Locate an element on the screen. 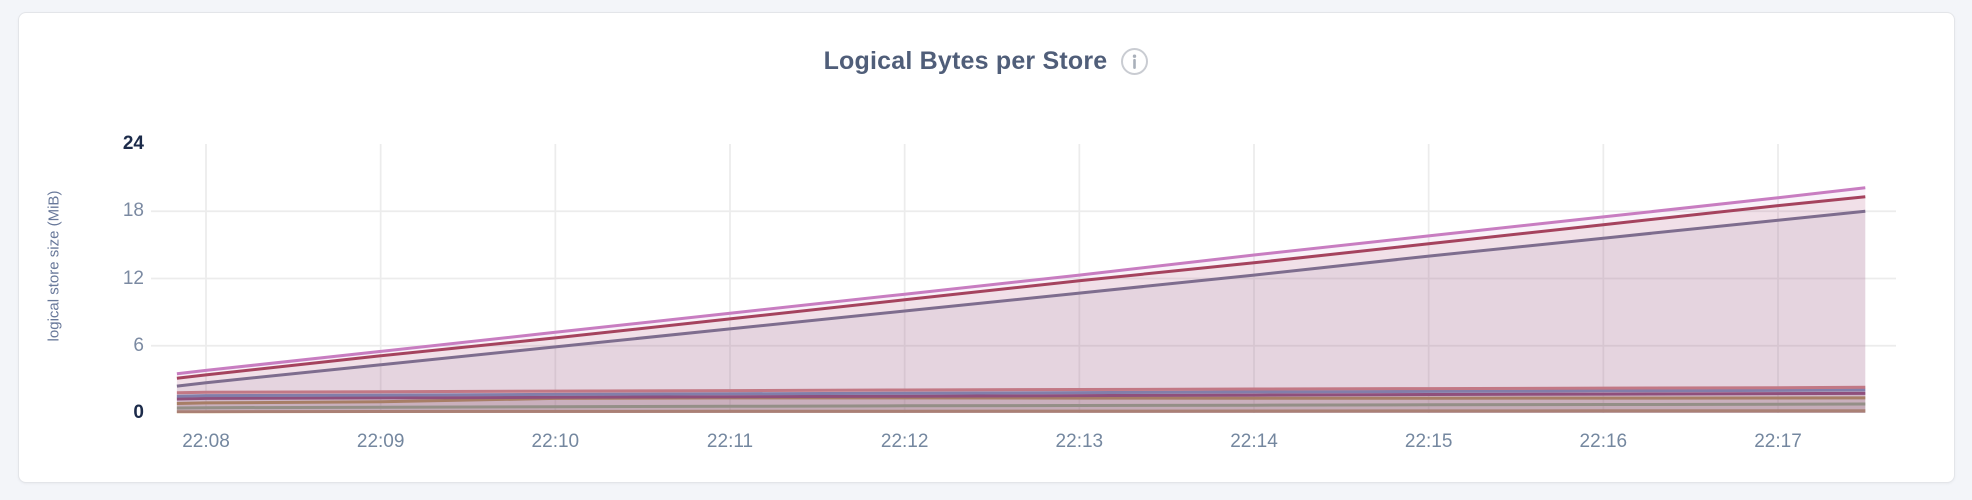  y-tick-label: 18 is located at coordinates (133, 211).